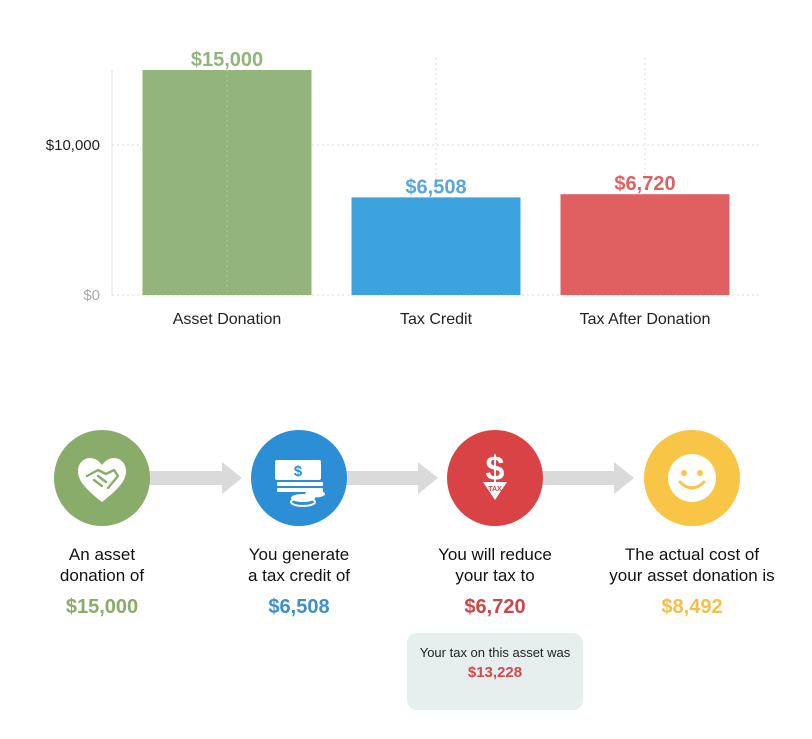 This screenshot has width=812, height=739. I want to click on step-1-line-1: An asset, so click(102, 554).